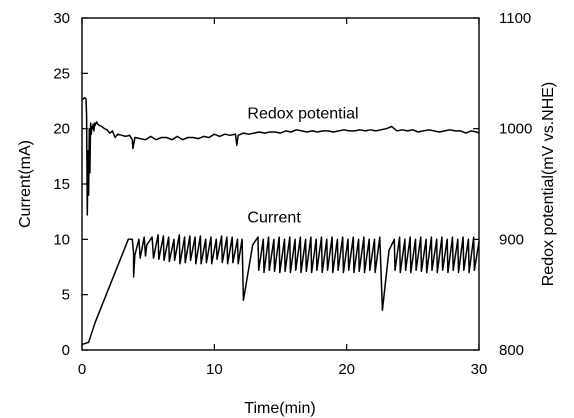  I want to click on y-tick-label: 20, so click(61, 129).